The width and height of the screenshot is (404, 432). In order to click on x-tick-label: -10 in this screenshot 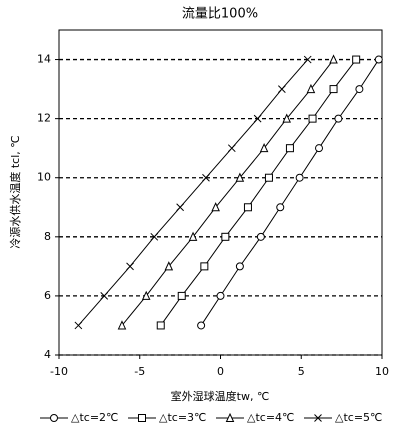, I will do `click(59, 371)`.